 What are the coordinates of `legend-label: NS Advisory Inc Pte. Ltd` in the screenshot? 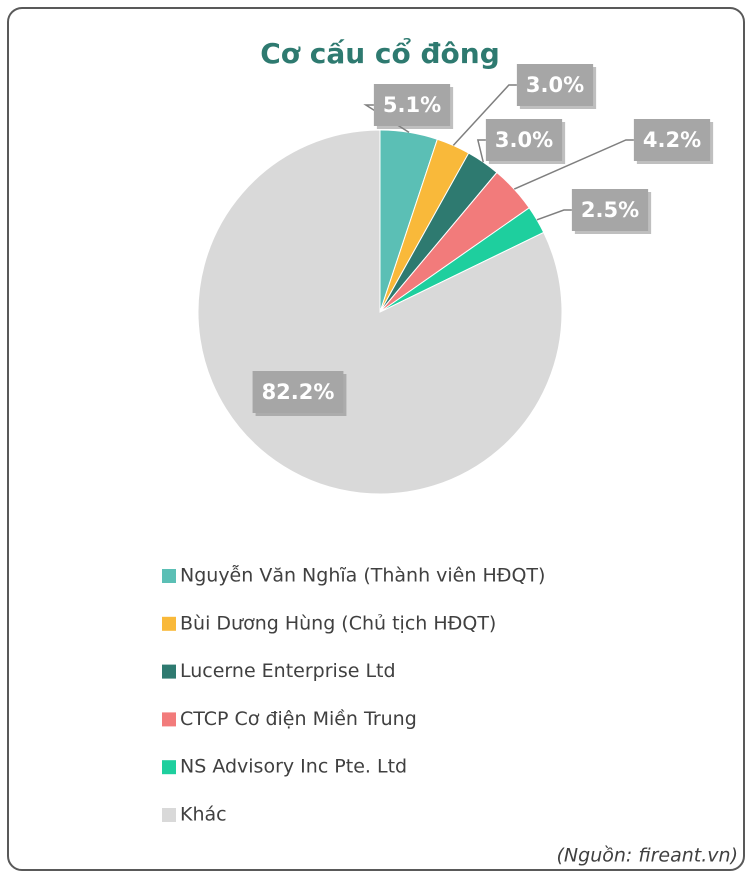 It's located at (293, 767).